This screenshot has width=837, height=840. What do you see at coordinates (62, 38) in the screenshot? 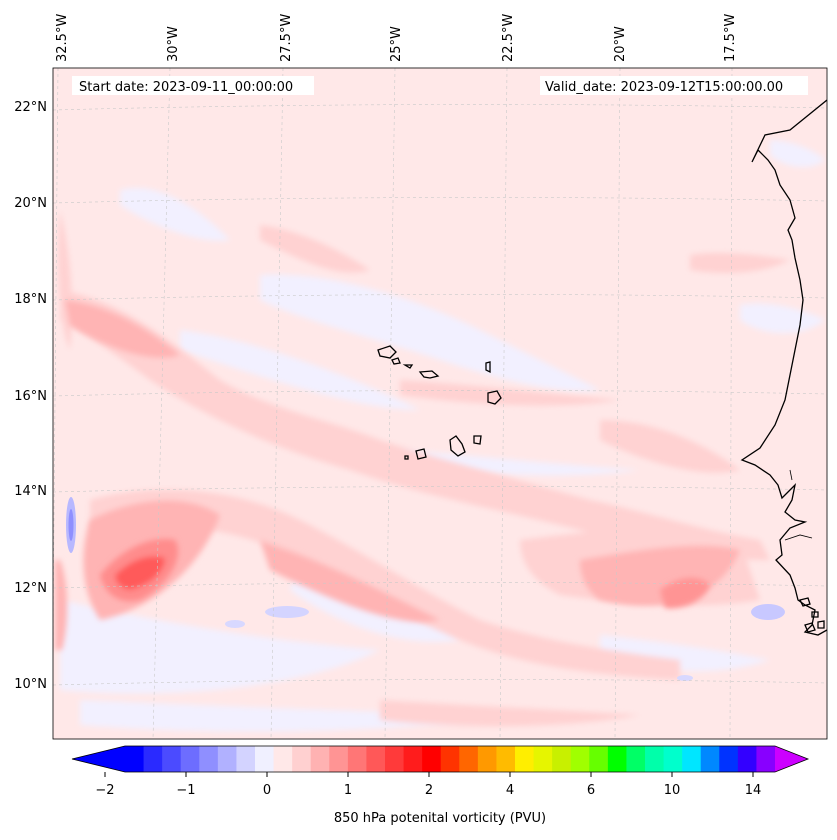
I see `lon-label: 32.5°W` at bounding box center [62, 38].